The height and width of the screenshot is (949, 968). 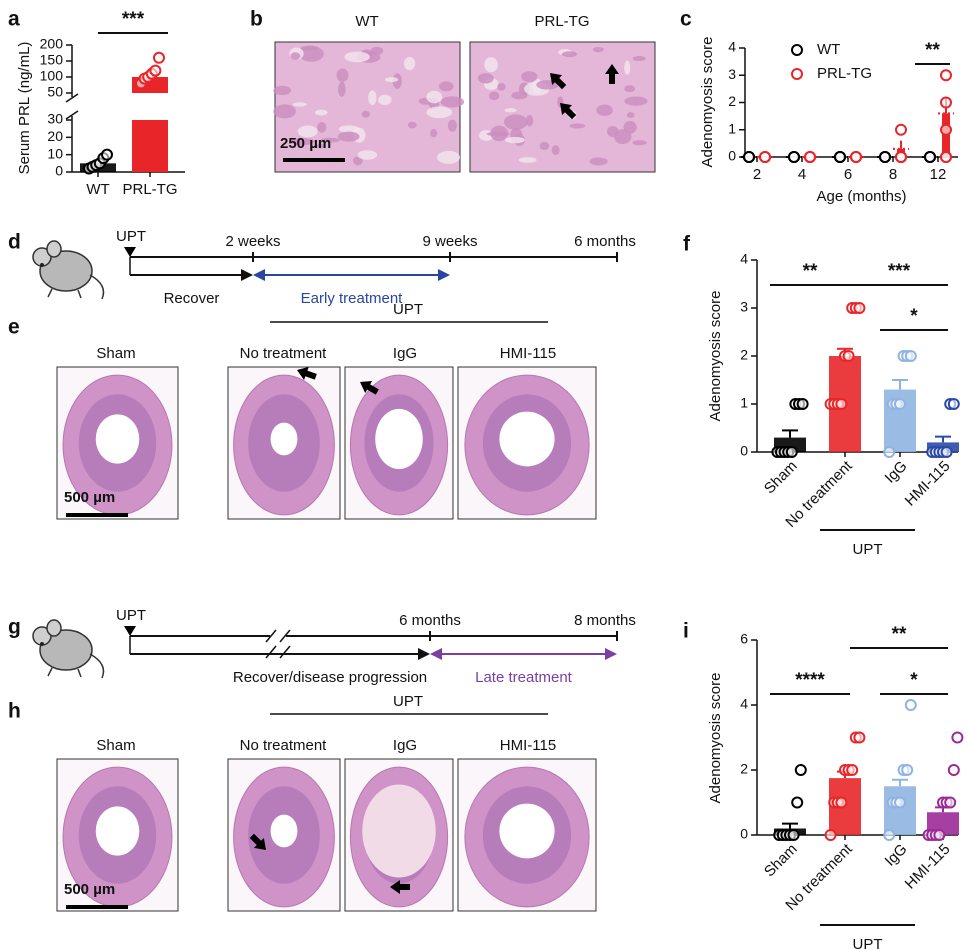 What do you see at coordinates (528, 745) in the screenshot?
I see `image-label: HMI-115` at bounding box center [528, 745].